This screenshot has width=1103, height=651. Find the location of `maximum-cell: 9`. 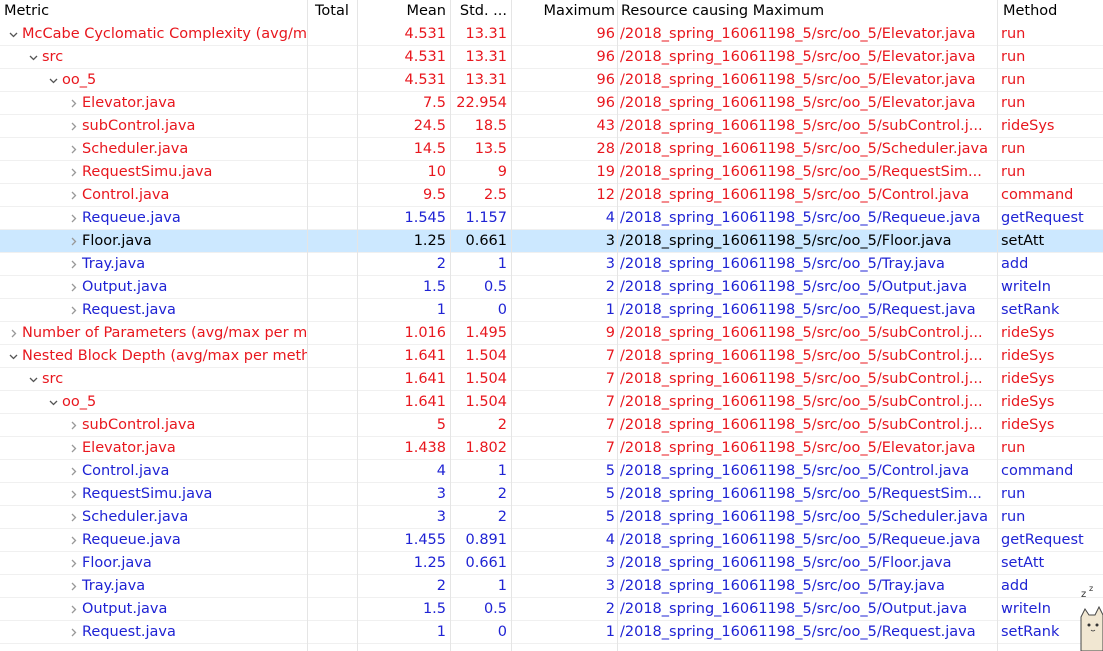

maximum-cell: 9 is located at coordinates (610, 333).